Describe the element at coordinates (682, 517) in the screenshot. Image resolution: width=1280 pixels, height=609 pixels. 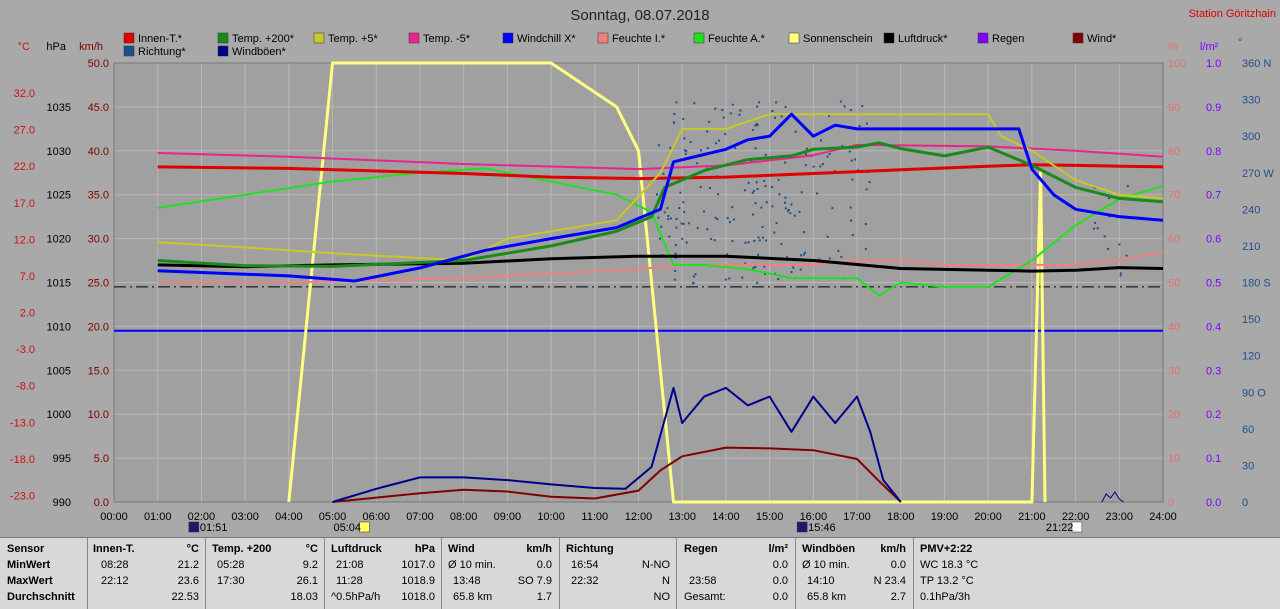
I see `tick-label-time: 13:00` at that location.